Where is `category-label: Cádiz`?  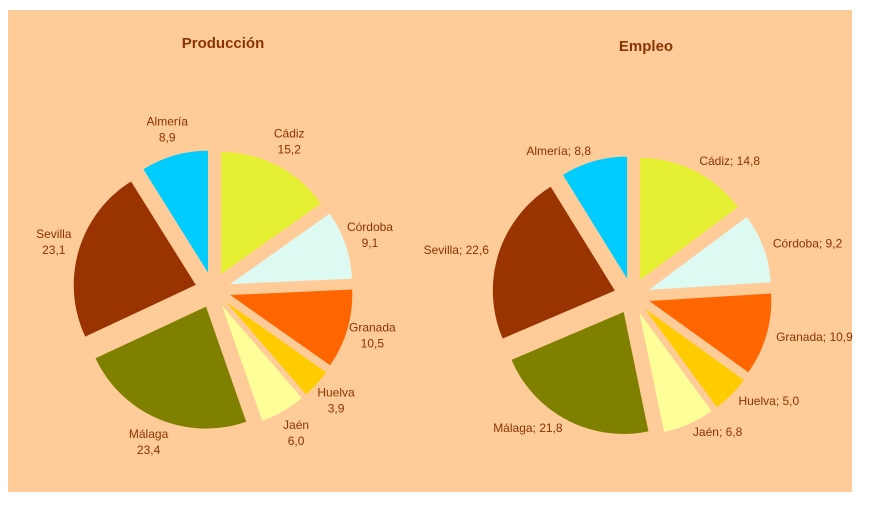
category-label: Cádiz is located at coordinates (289, 134).